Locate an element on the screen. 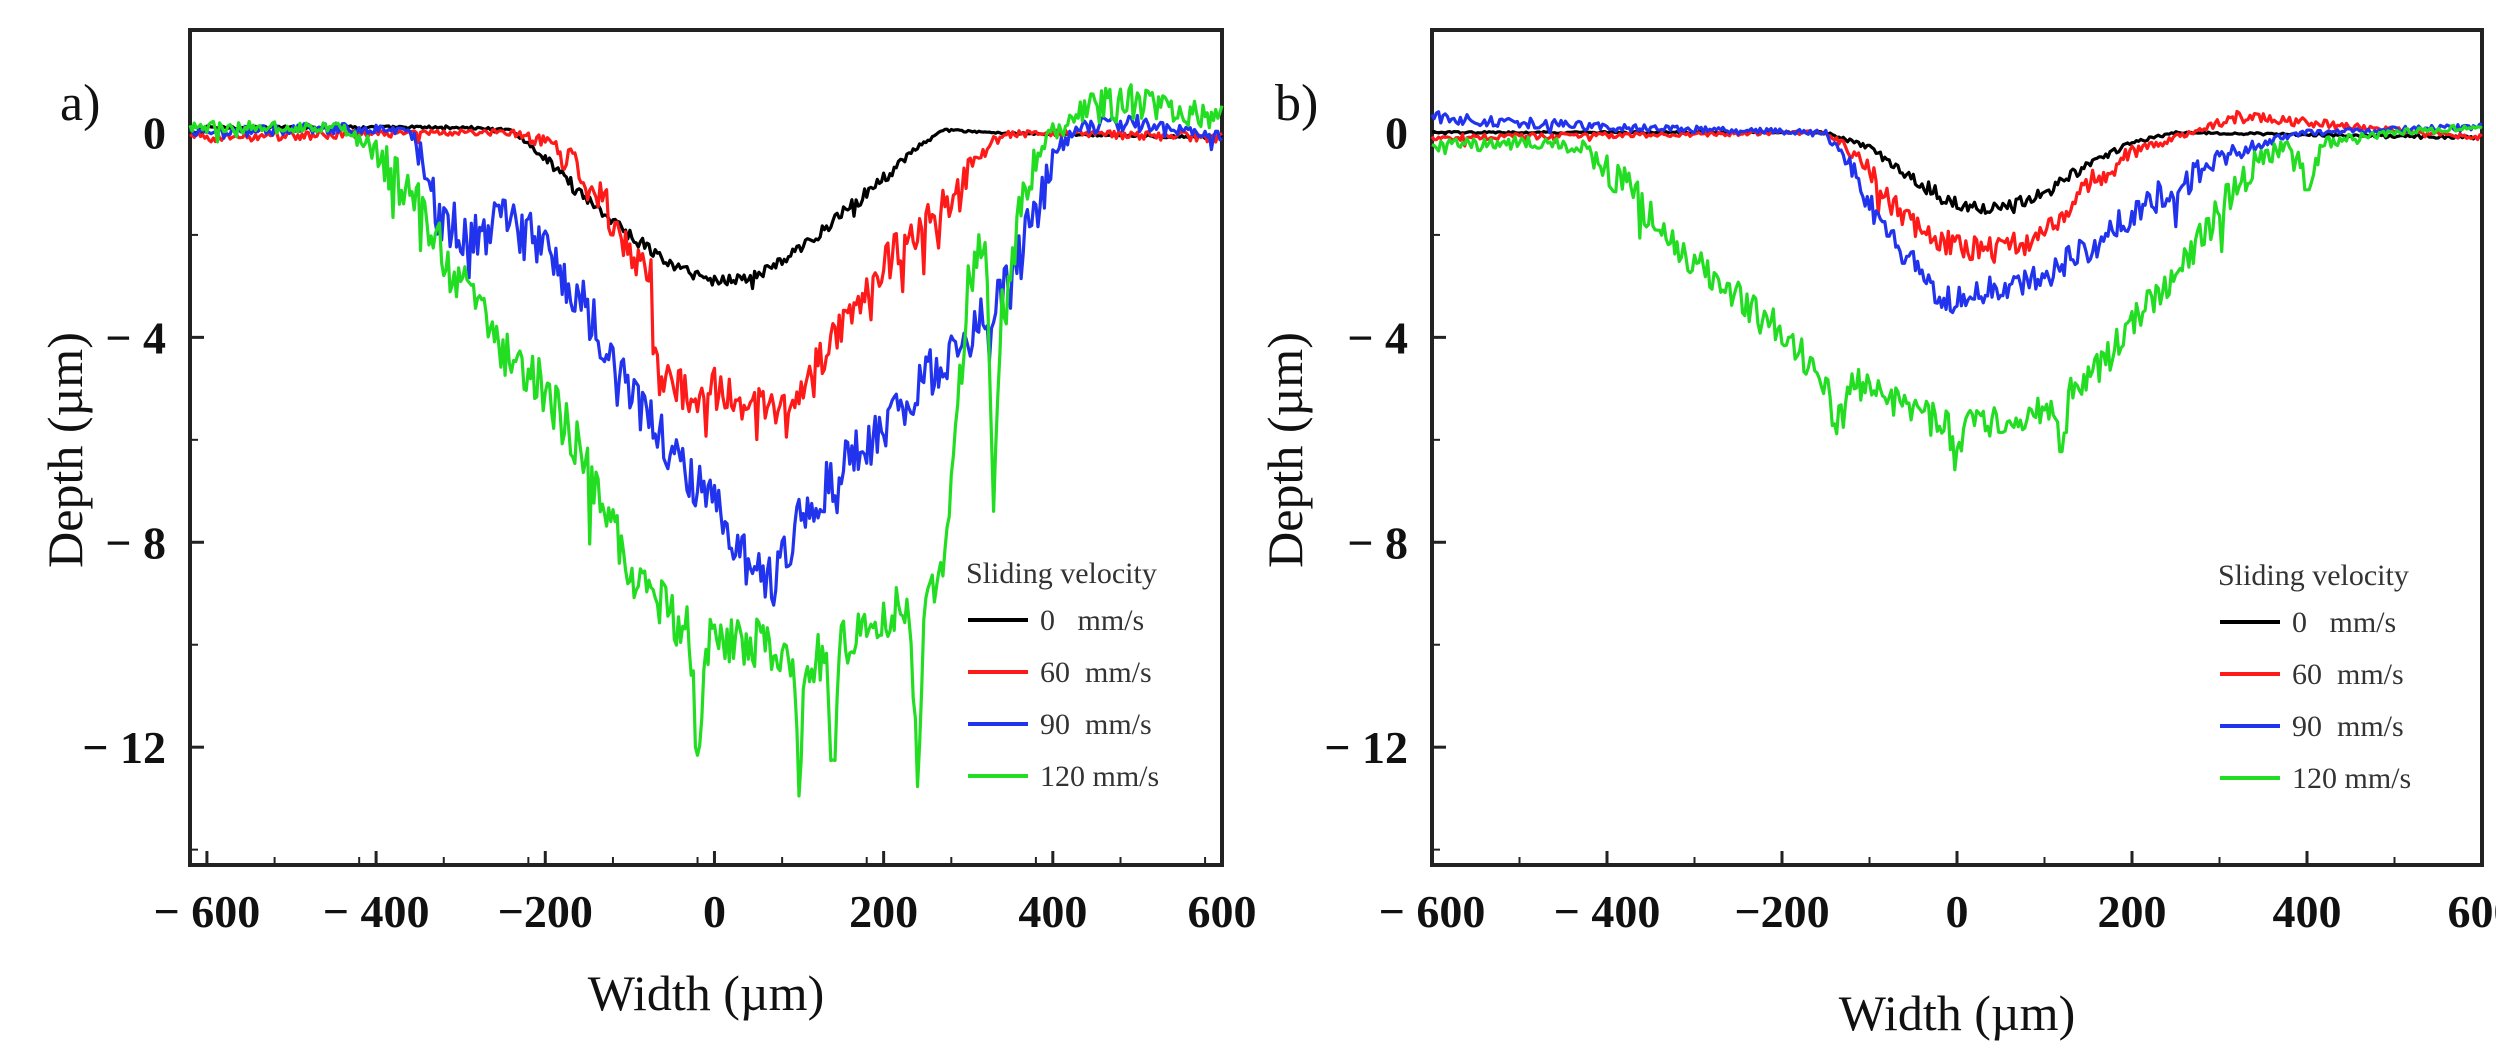 The width and height of the screenshot is (2496, 1048). panel-a-x-tick-label-4: 200 is located at coordinates (883, 911).